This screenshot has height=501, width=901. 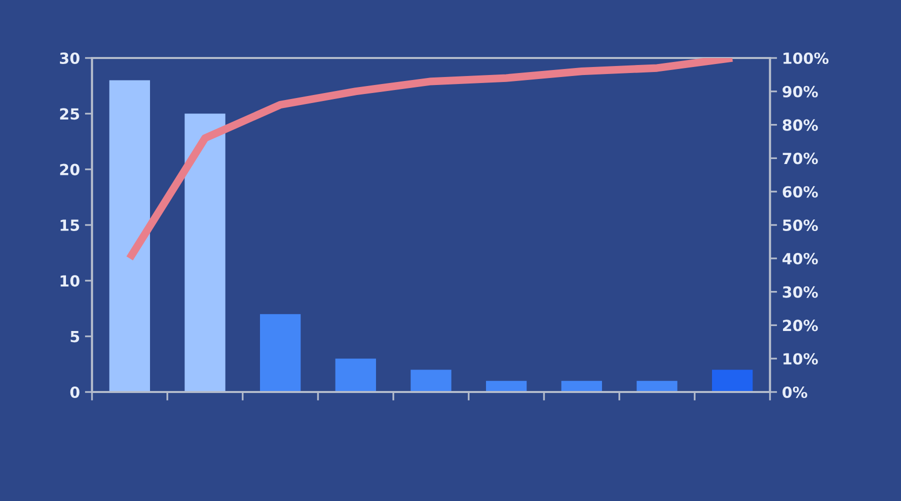 I want to click on y-tick-label: 0, so click(x=75, y=392).